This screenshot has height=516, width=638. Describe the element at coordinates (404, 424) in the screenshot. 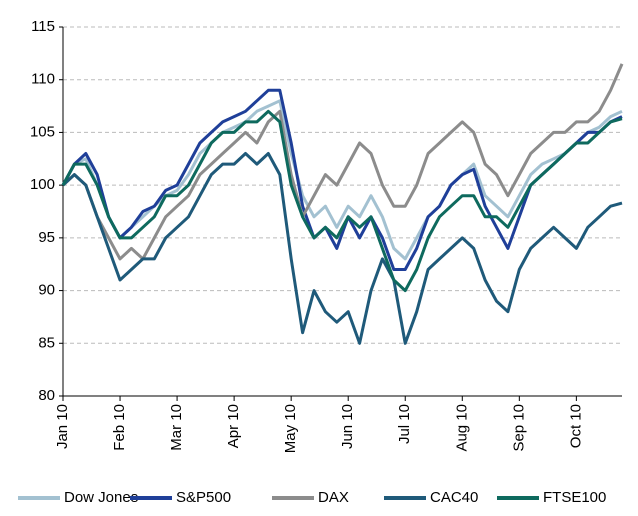

I see `x-tick-label: Jul 10` at that location.